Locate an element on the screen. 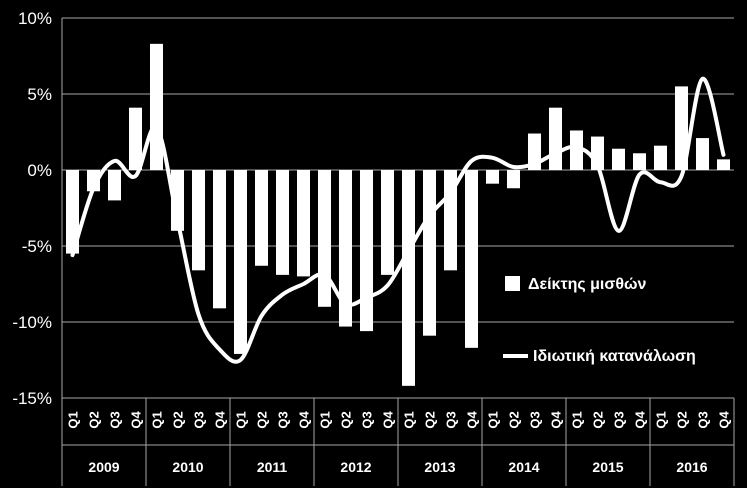  y-tick-label: 5% is located at coordinates (39, 94).